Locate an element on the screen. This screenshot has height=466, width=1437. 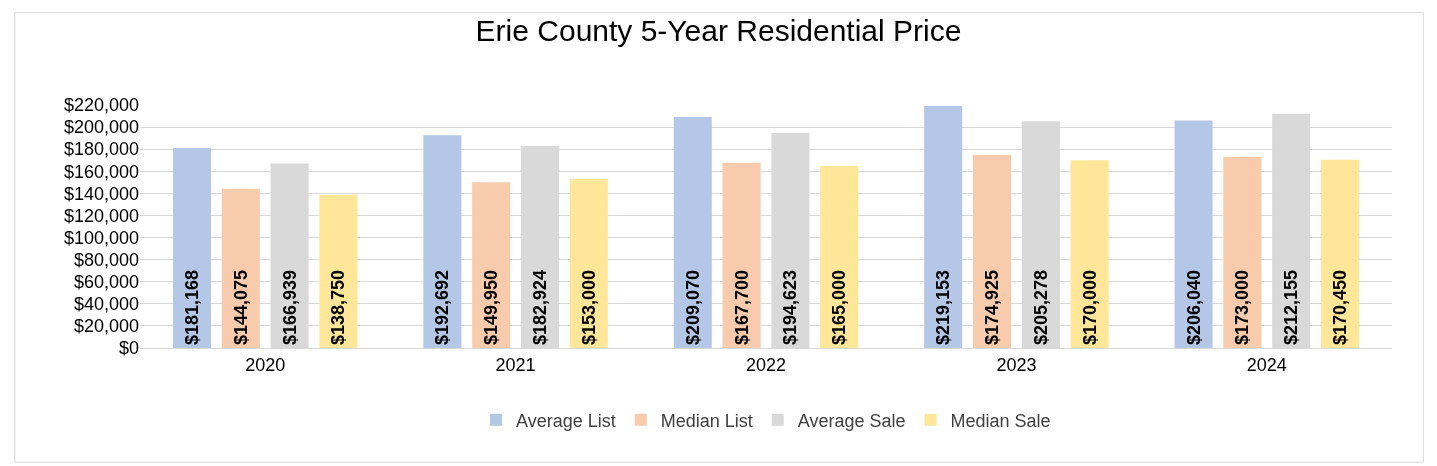
data-label: $209,070 is located at coordinates (692, 307).